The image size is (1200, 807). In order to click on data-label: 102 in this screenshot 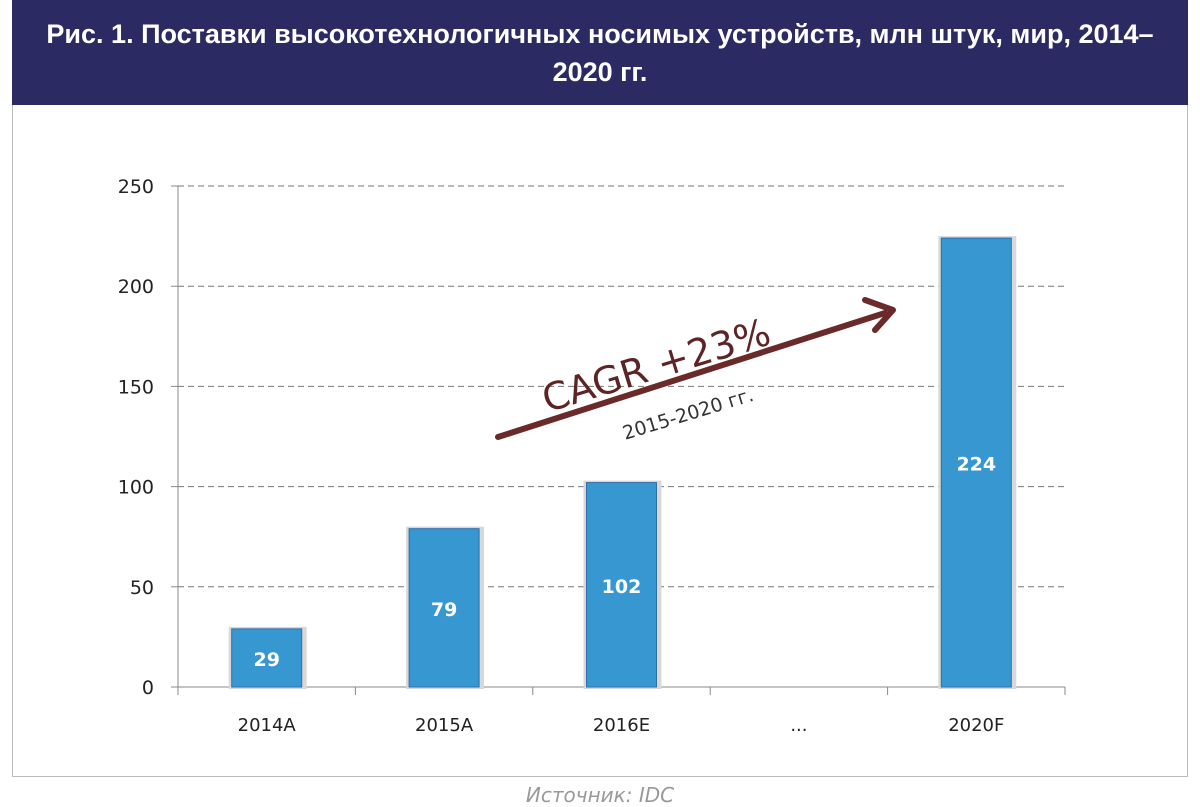, I will do `click(622, 587)`.